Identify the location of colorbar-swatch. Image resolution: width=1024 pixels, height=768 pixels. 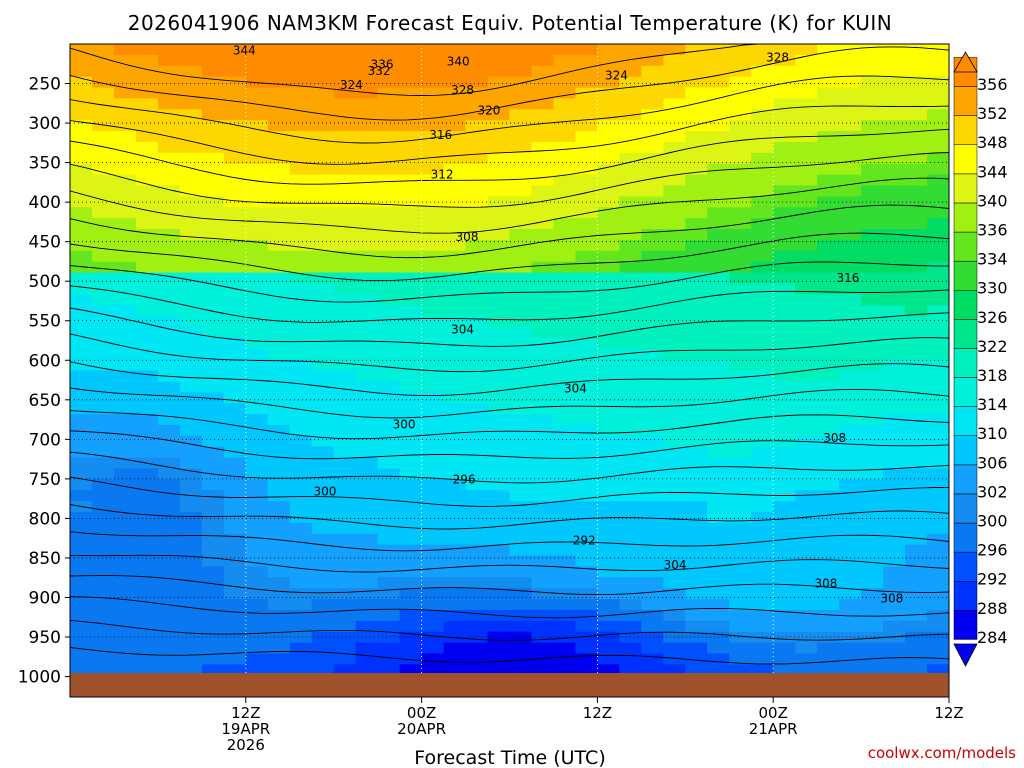
(965, 566).